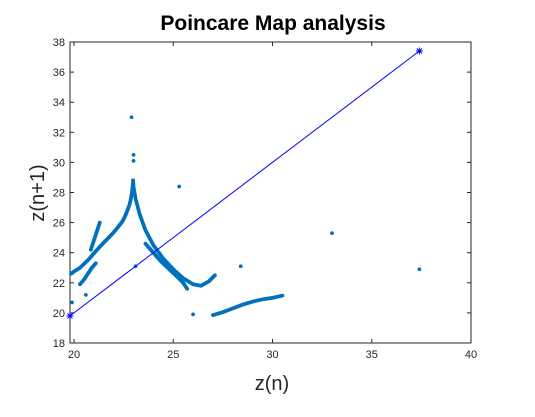 Image resolution: width=535 pixels, height=417 pixels. I want to click on x-tick-label: 20, so click(74, 355).